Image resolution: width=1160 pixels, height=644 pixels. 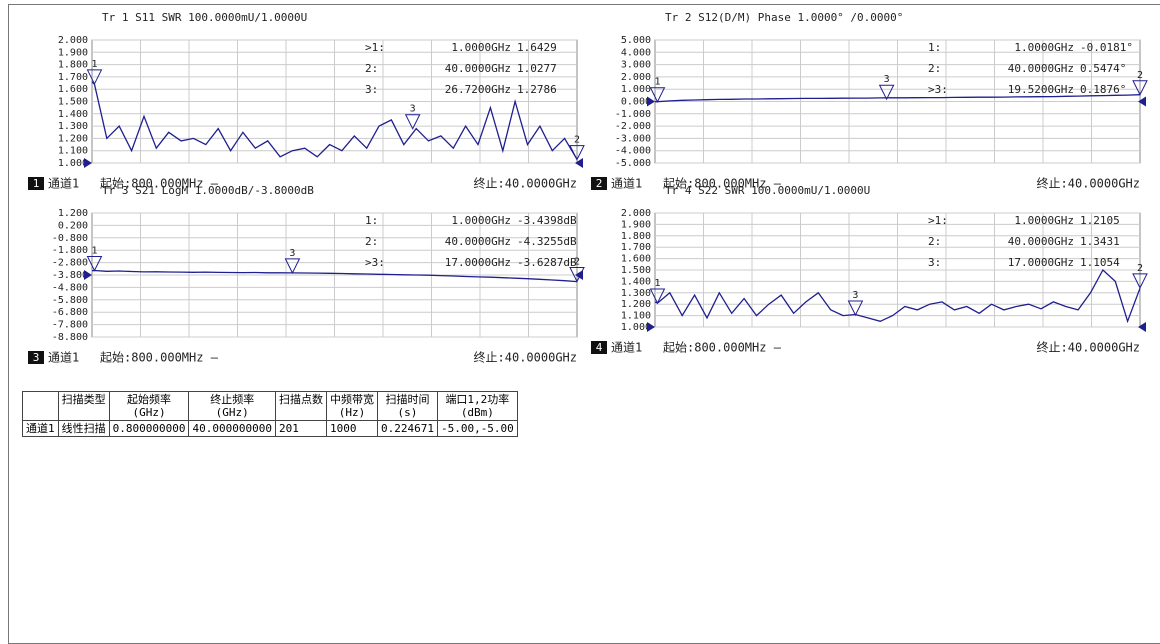 What do you see at coordinates (36, 183) in the screenshot?
I see `badge-number: 1` at bounding box center [36, 183].